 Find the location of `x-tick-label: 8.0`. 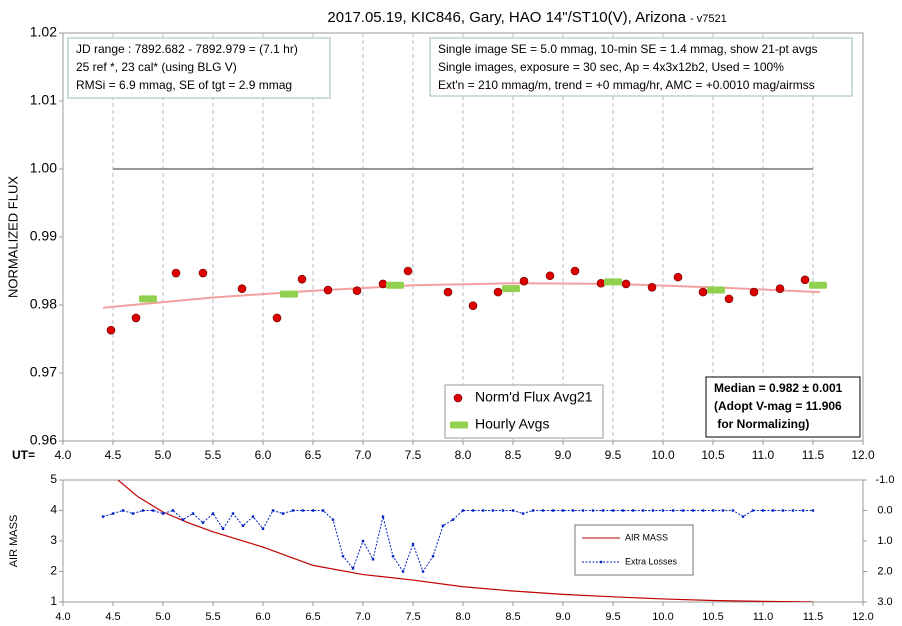

x-tick-label: 8.0 is located at coordinates (462, 617).